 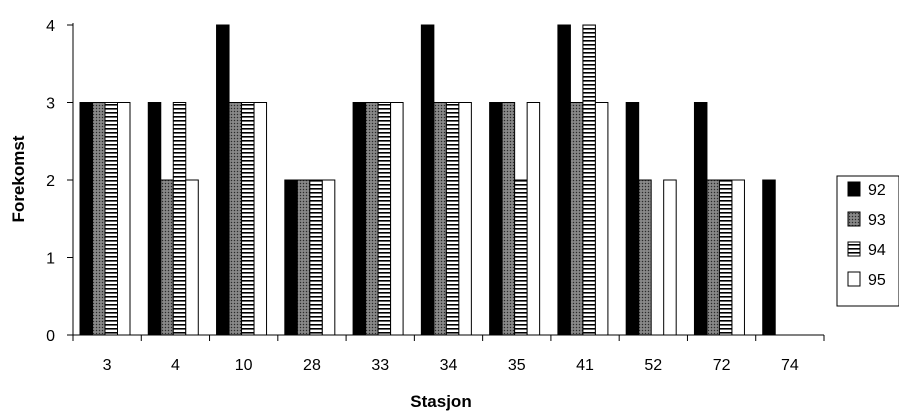 What do you see at coordinates (440, 401) in the screenshot?
I see `x-axis-title: Stasjon` at bounding box center [440, 401].